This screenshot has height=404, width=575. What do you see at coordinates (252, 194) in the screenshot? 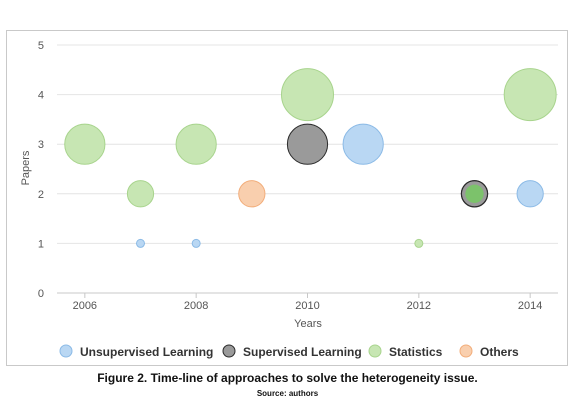
I see `bubble-others` at bounding box center [252, 194].